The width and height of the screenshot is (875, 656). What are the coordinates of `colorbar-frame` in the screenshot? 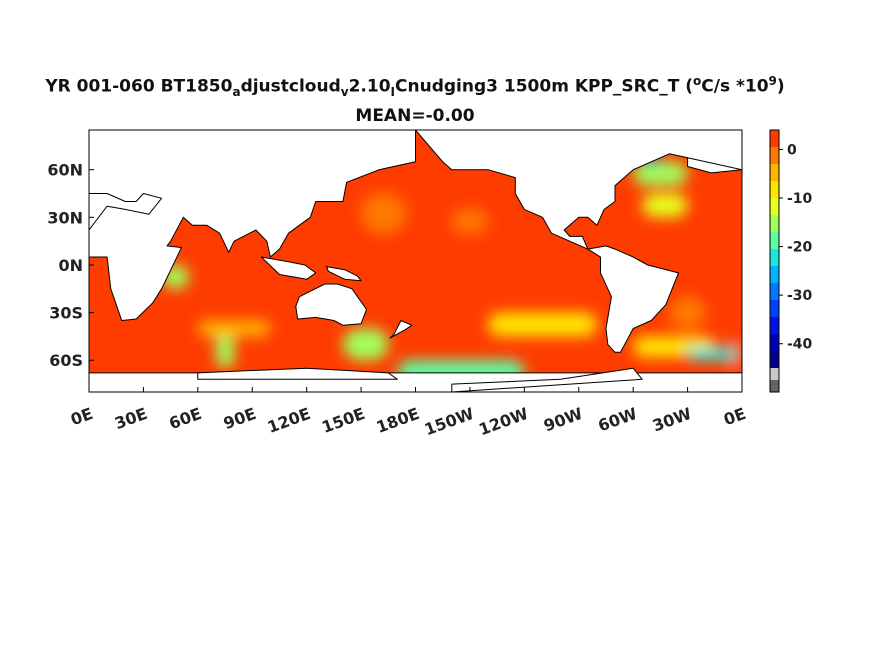 It's located at (774, 261).